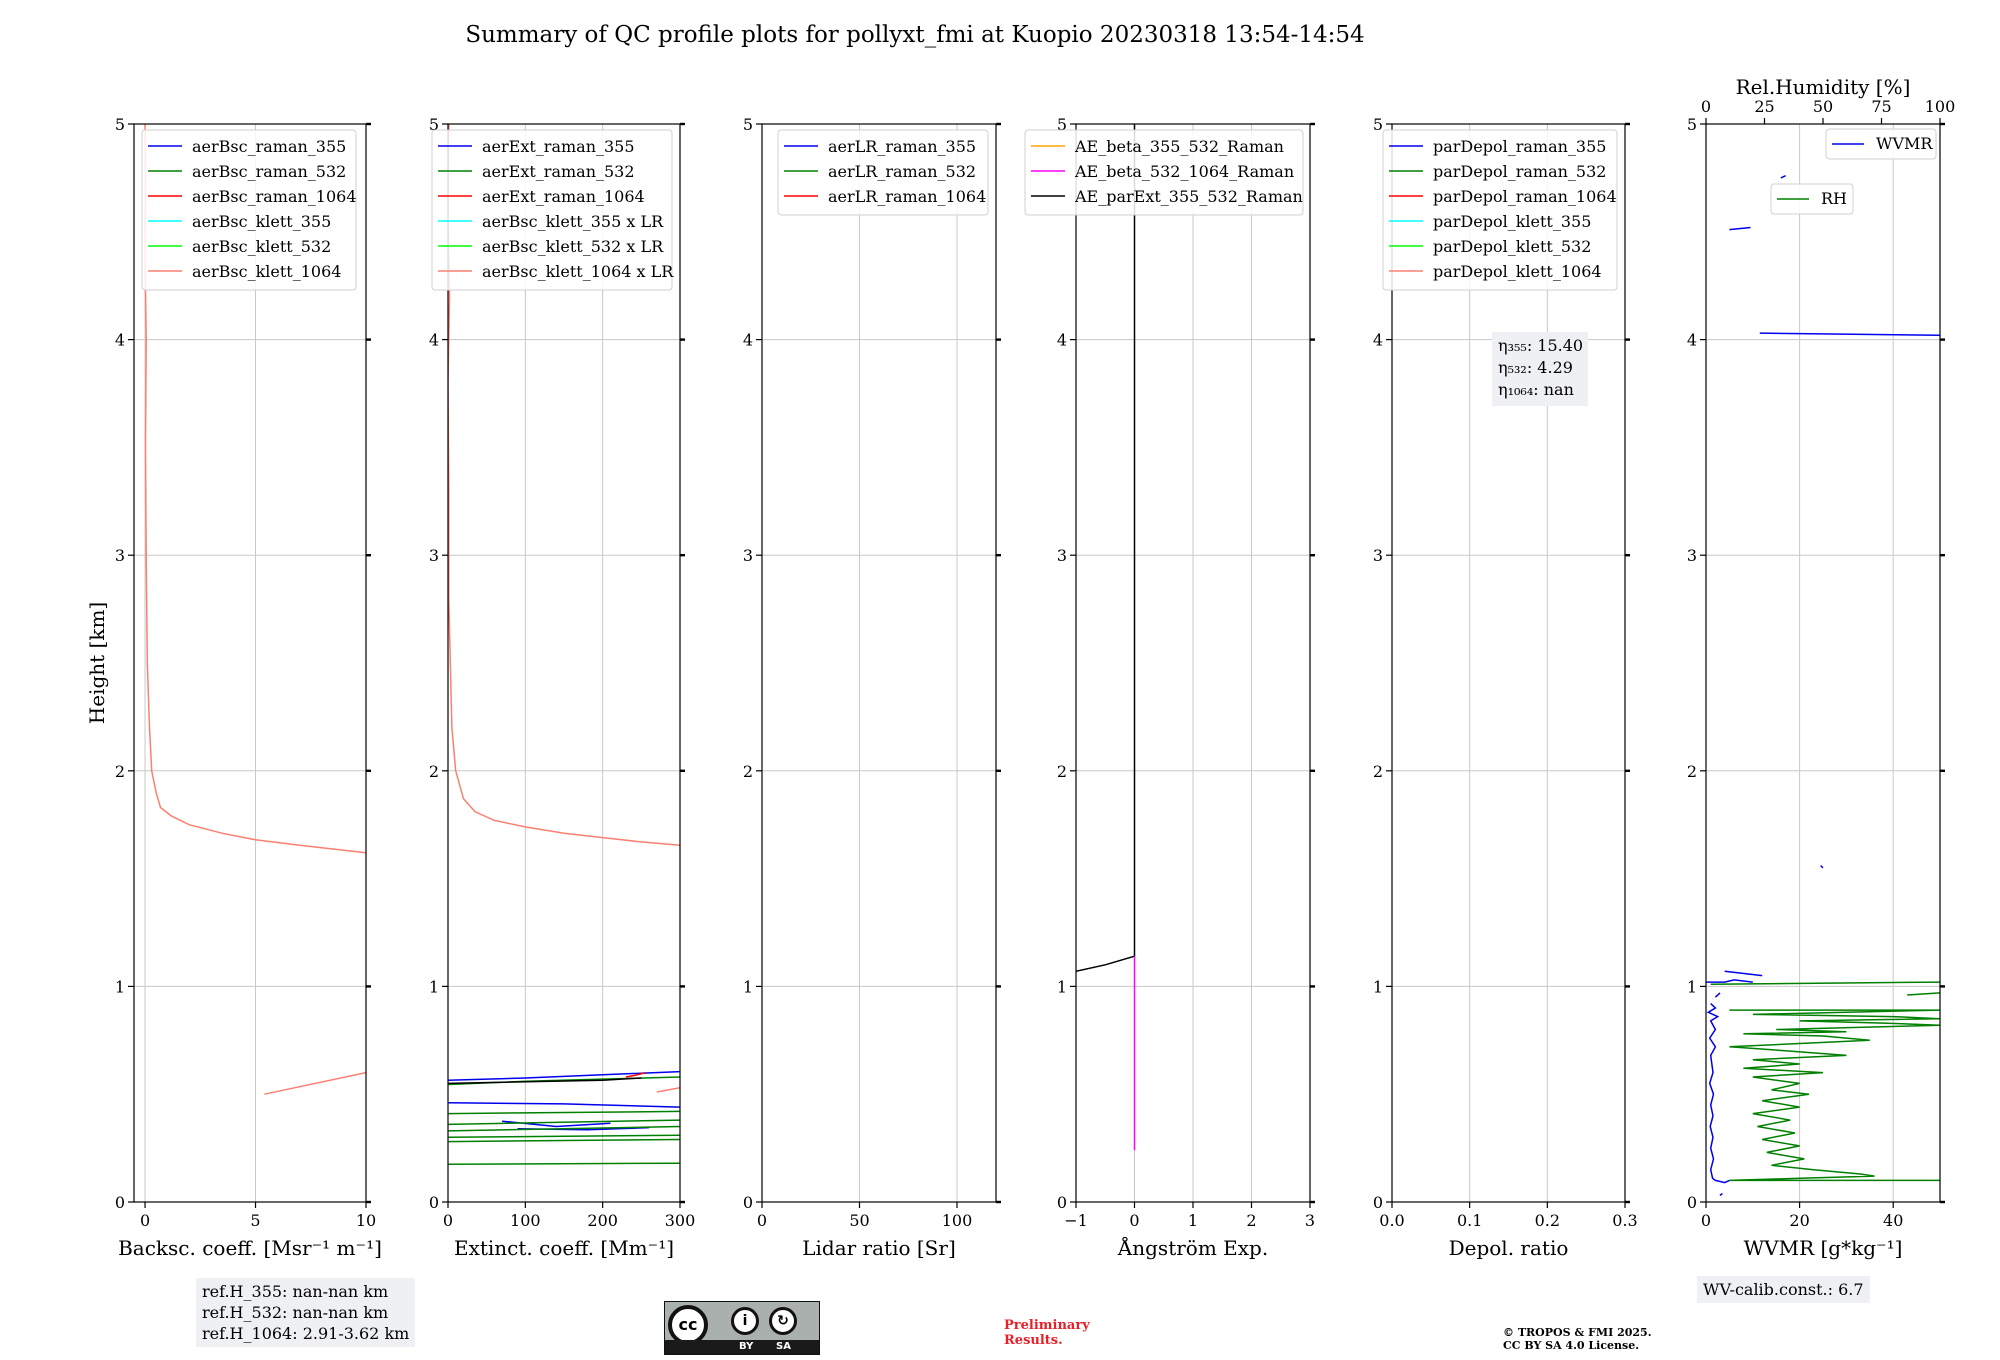  Describe the element at coordinates (783, 1346) in the screenshot. I see `badge-sa-label: SA` at that location.